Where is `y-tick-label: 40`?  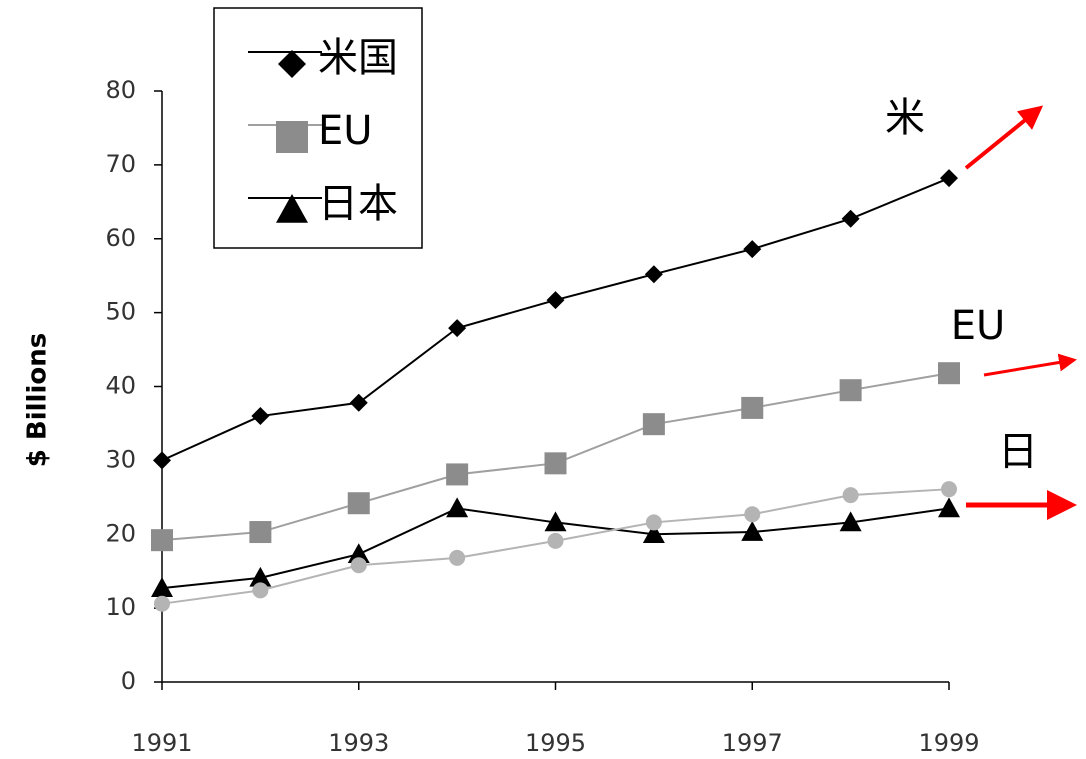 y-tick-label: 40 is located at coordinates (120, 386).